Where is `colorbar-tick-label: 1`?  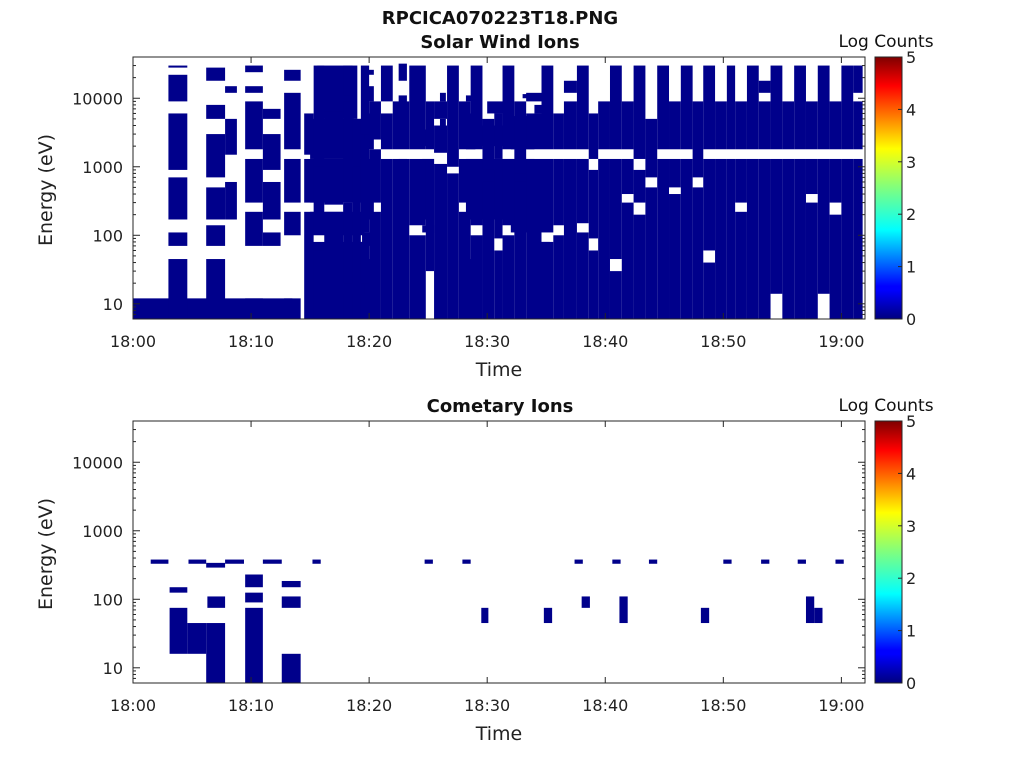
colorbar-tick-label: 1 is located at coordinates (911, 631).